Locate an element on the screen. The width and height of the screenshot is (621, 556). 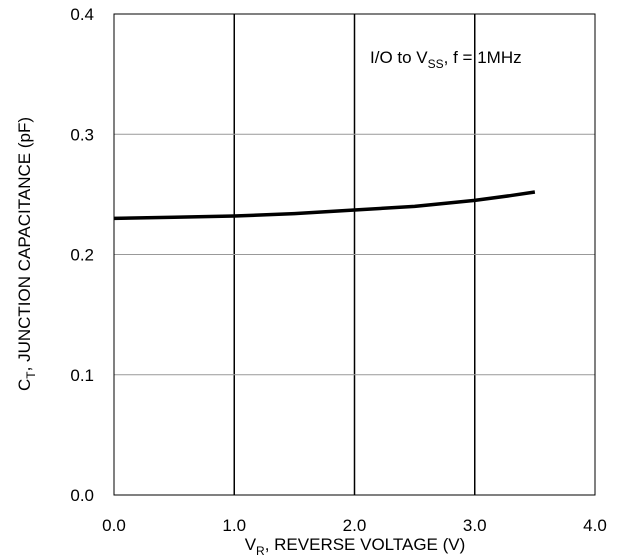
x-tick-label: 3.0 is located at coordinates (475, 525).